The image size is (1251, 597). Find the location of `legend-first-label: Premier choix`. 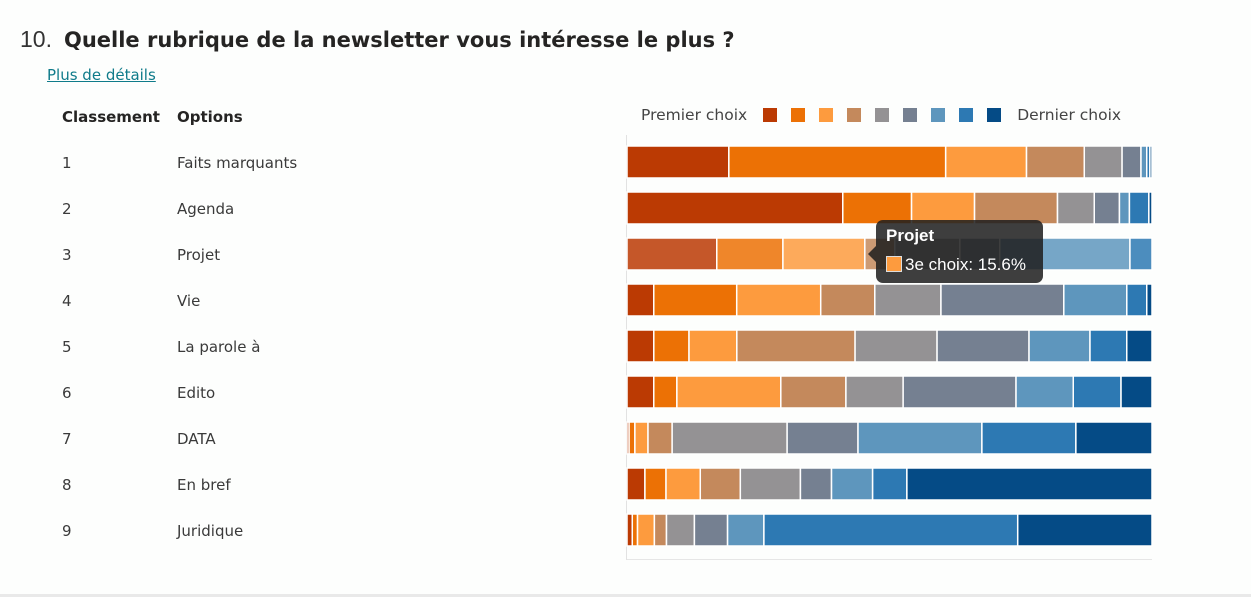

legend-first-label: Premier choix is located at coordinates (694, 115).